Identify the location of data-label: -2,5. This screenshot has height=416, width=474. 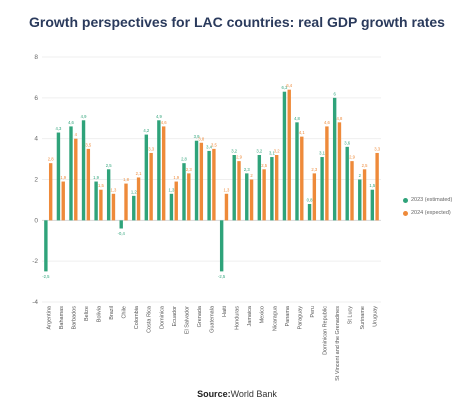
(46, 276).